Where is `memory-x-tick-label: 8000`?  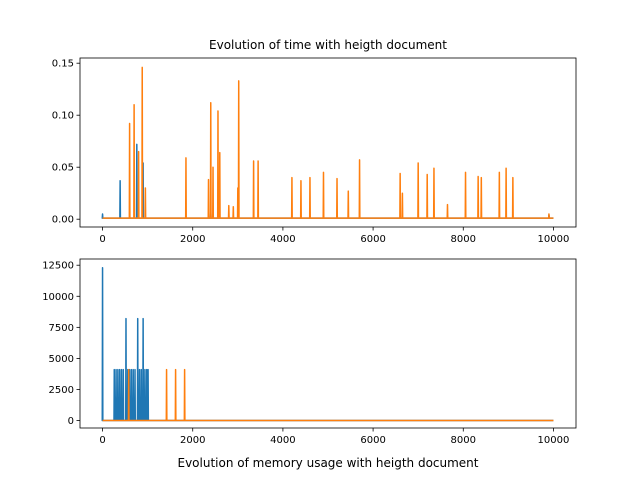
memory-x-tick-label: 8000 is located at coordinates (463, 440).